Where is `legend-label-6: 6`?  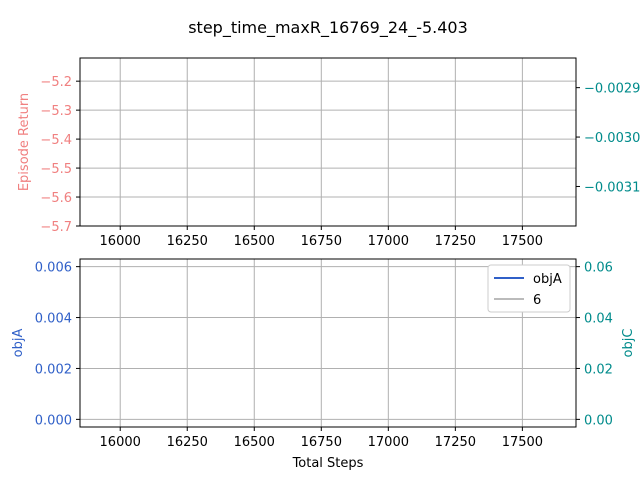
legend-label-6: 6 is located at coordinates (537, 300).